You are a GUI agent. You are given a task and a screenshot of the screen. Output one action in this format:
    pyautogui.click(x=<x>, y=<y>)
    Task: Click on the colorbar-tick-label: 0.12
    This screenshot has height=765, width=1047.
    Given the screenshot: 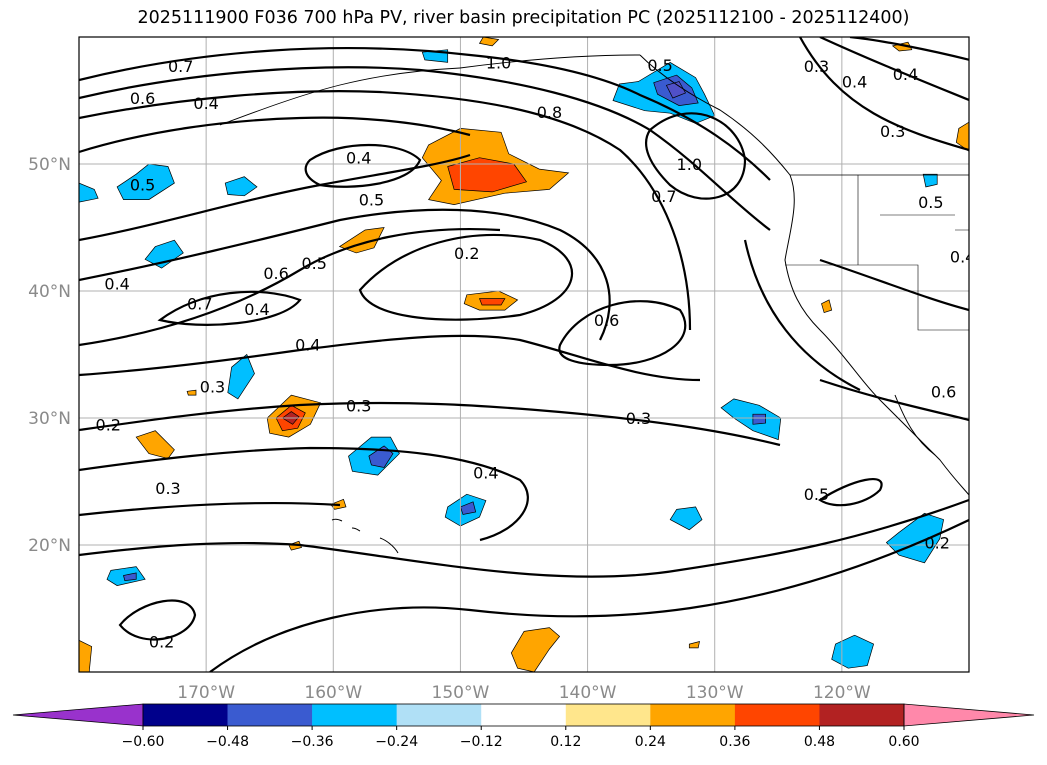 What is the action you would take?
    pyautogui.click(x=565, y=742)
    